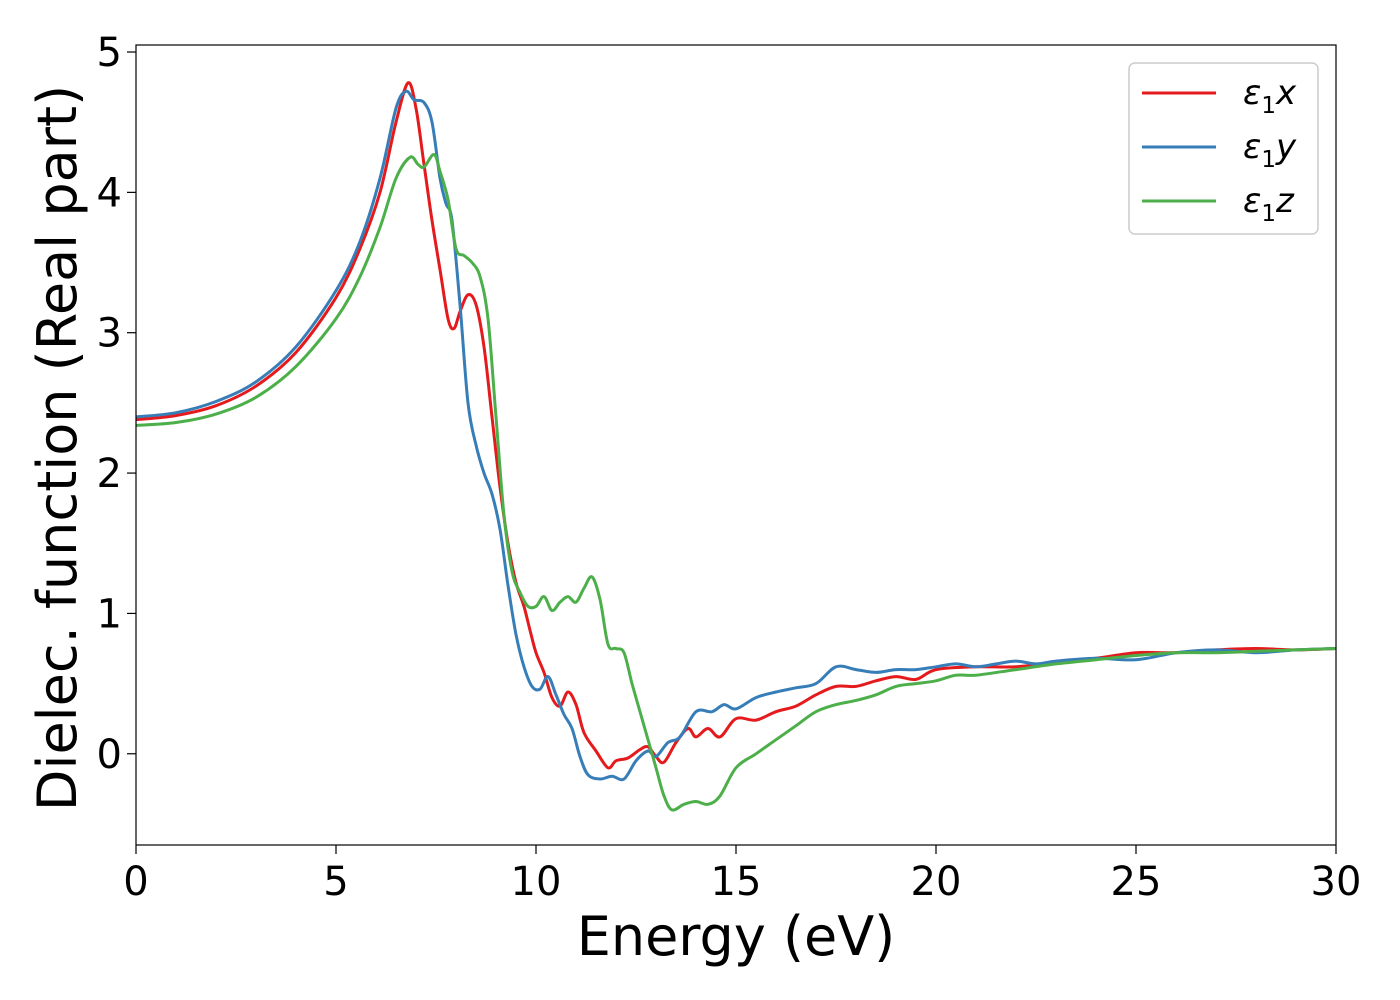 Image resolution: width=1400 pixels, height=1000 pixels. Describe the element at coordinates (109, 614) in the screenshot. I see `y-tick-label: 1` at that location.